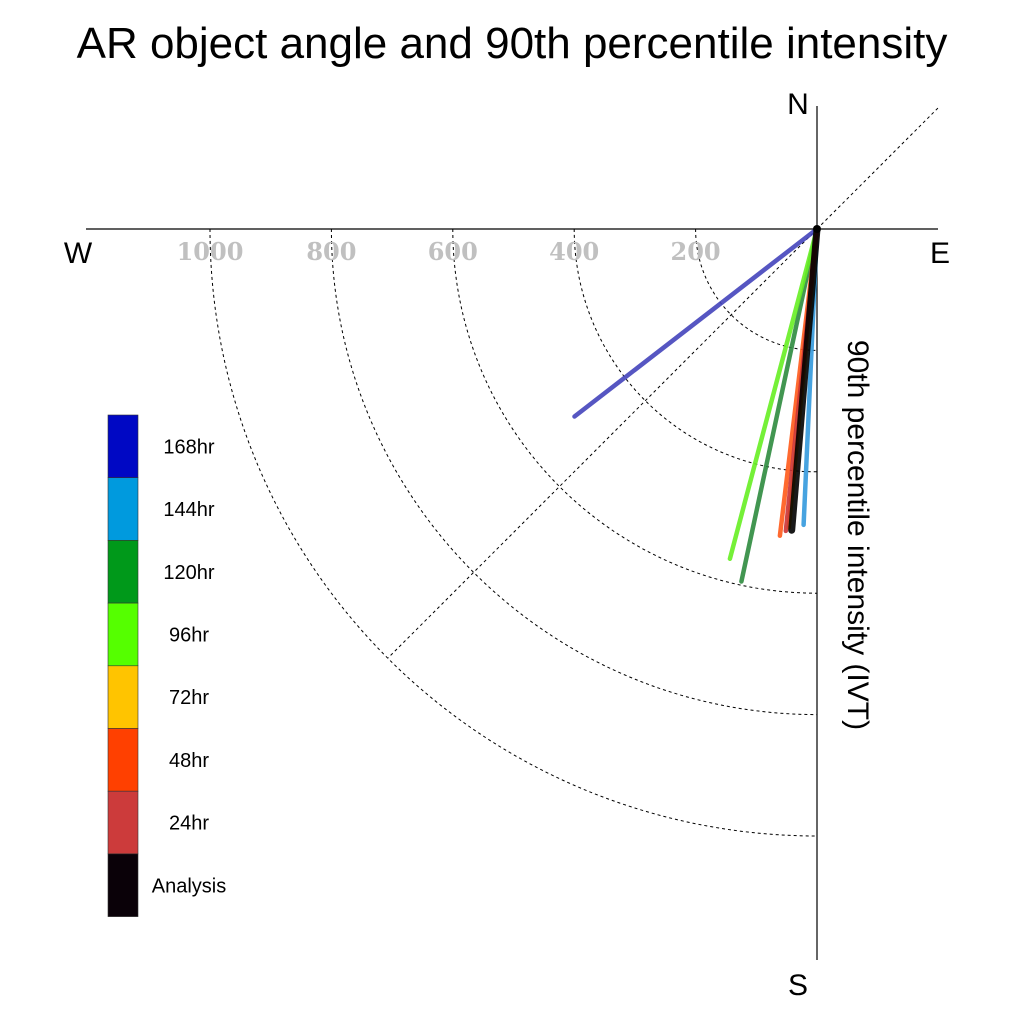 This screenshot has height=1024, width=1024. Describe the element at coordinates (798, 985) in the screenshot. I see `direction-south: S` at that location.